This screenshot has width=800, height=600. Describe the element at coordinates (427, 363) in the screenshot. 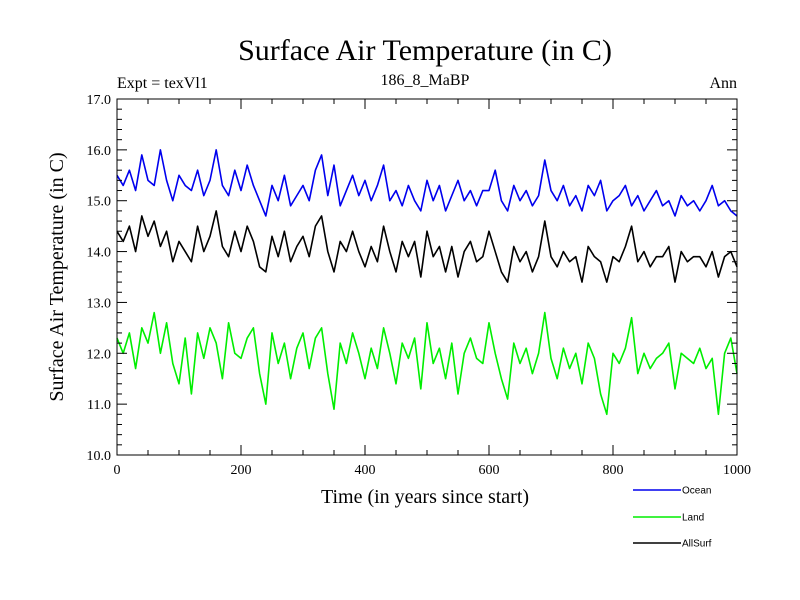

I see `series-line-land` at that location.